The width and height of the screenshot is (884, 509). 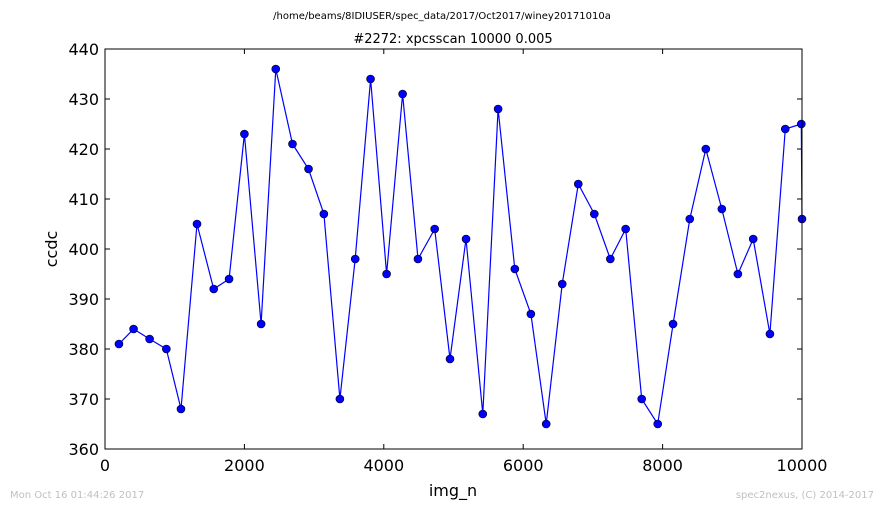 What do you see at coordinates (83, 149) in the screenshot?
I see `y-tick-label: 420` at bounding box center [83, 149].